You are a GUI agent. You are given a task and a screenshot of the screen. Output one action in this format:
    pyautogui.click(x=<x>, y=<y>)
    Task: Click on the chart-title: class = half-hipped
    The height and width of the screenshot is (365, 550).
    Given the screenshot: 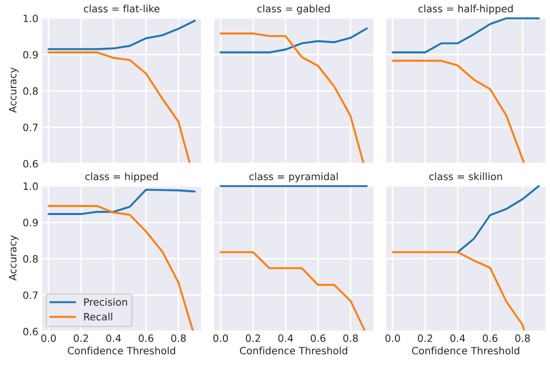 What is the action you would take?
    pyautogui.click(x=465, y=9)
    